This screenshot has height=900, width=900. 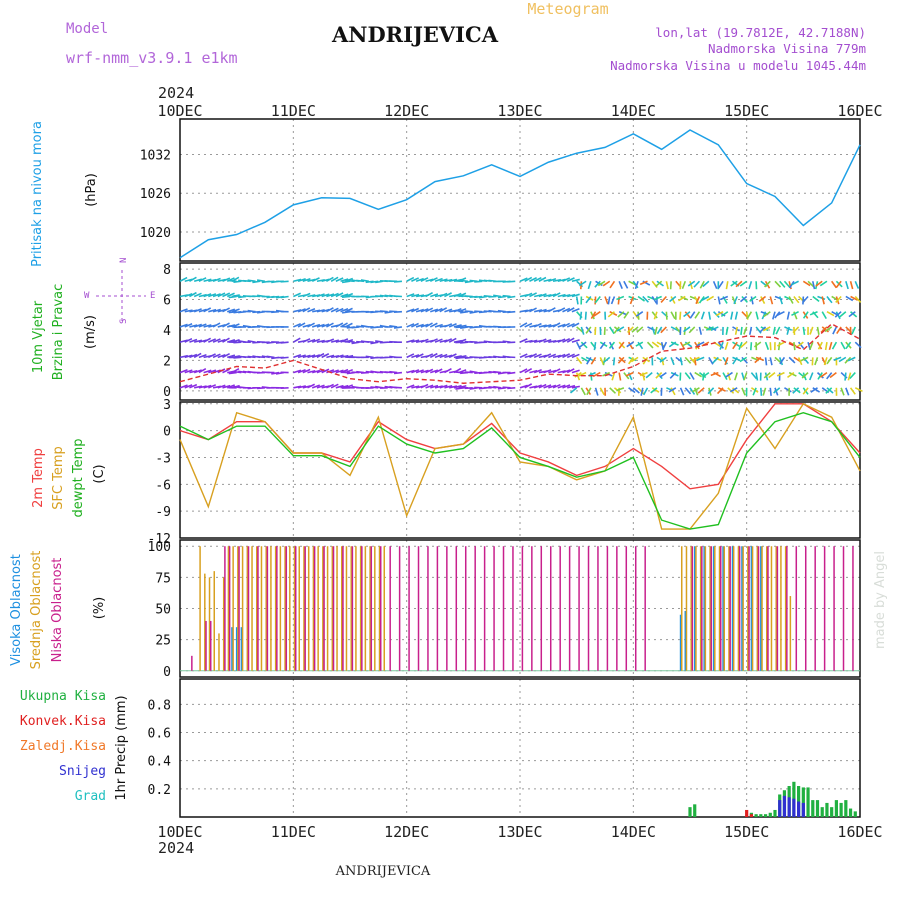 I want to click on elevation-label: Nadmorska Visina 779m, so click(x=787, y=48).